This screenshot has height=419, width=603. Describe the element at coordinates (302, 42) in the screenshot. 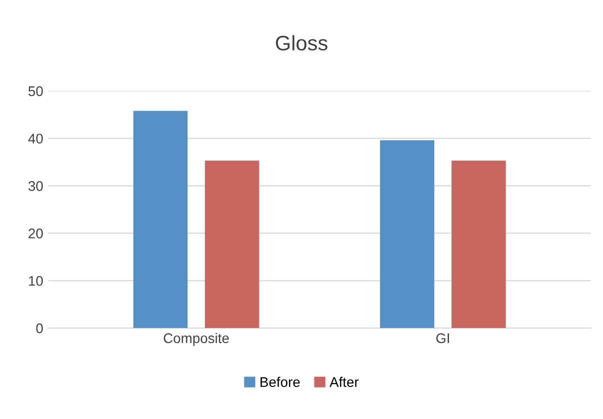

I see `chart-title: Gloss` at that location.